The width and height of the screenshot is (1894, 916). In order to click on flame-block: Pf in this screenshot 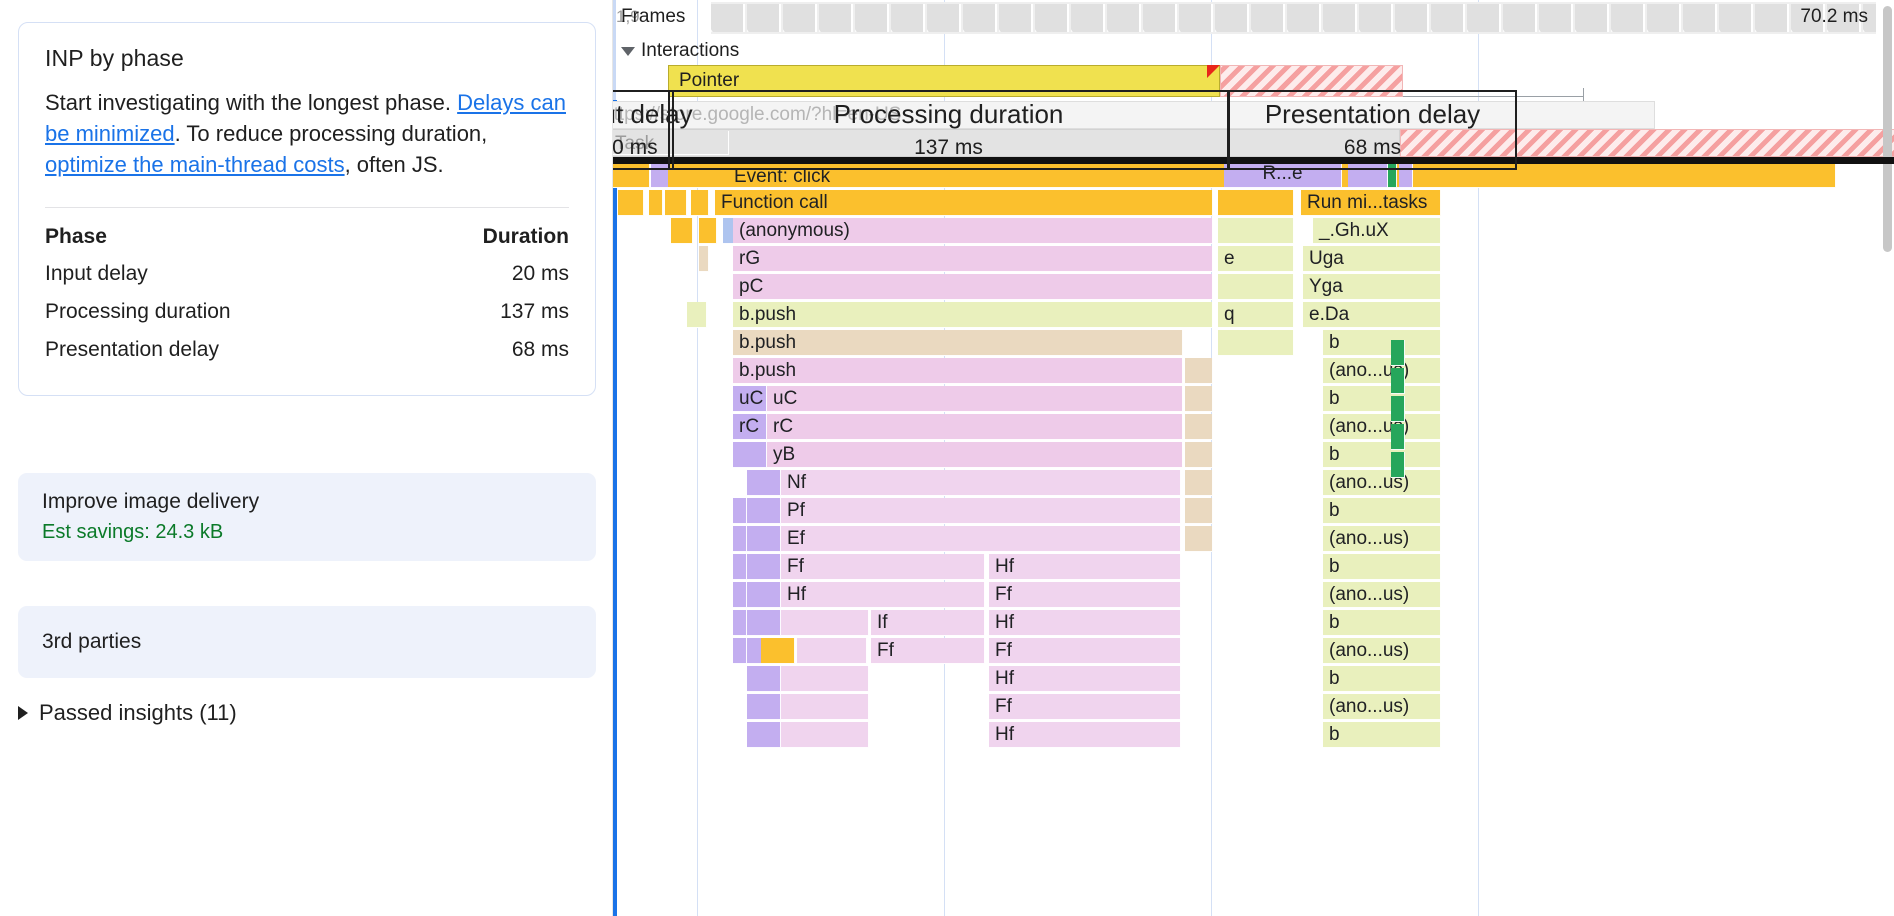, I will do `click(981, 511)`.